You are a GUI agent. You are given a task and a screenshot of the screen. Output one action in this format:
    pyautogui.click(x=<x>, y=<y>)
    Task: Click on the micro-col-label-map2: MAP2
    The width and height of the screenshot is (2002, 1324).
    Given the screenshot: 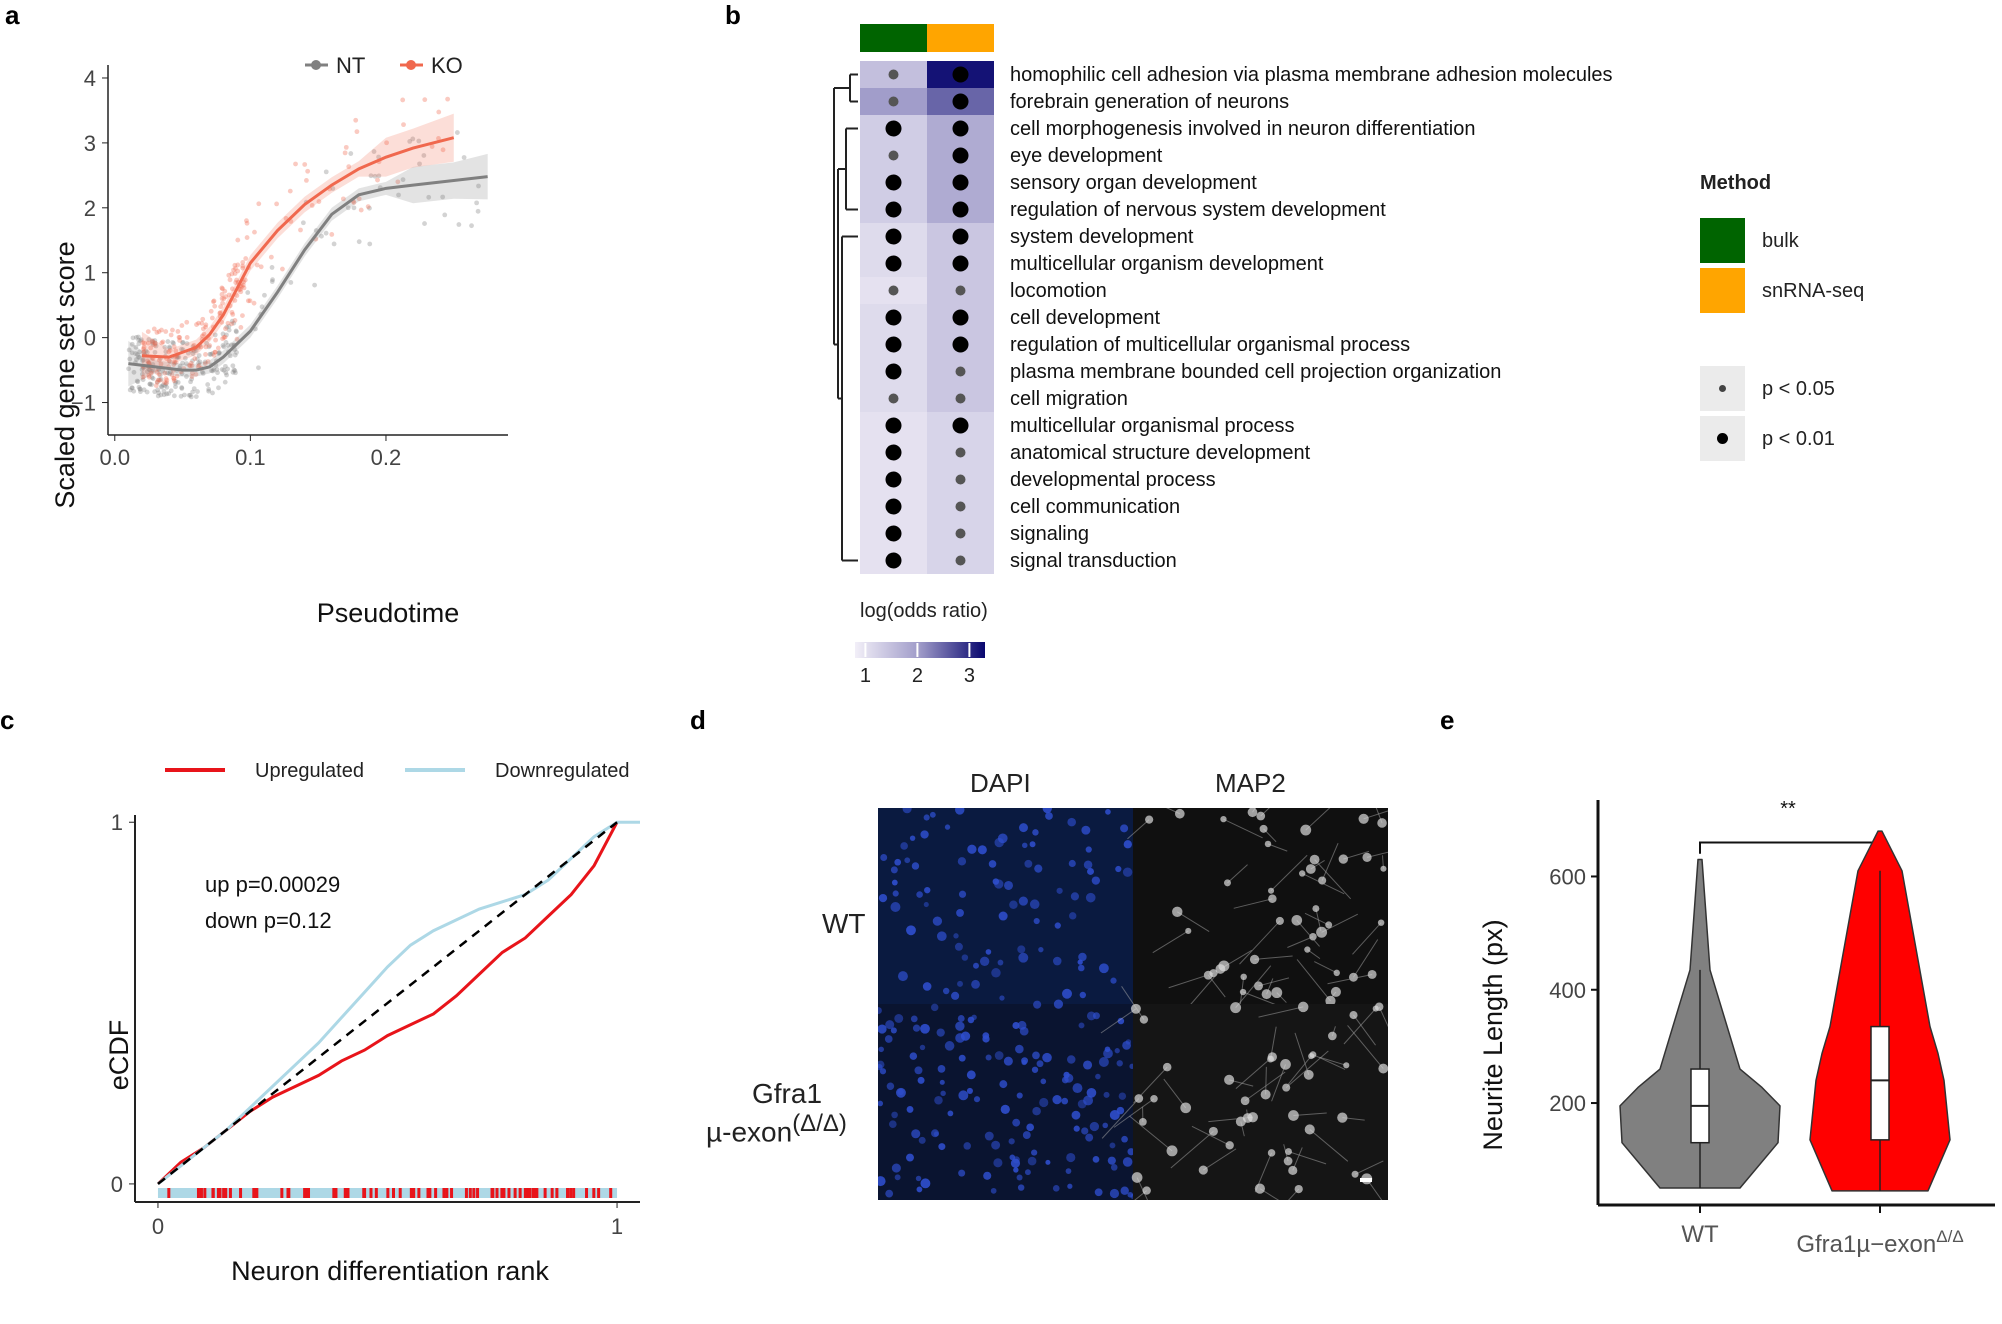 What is the action you would take?
    pyautogui.click(x=1250, y=783)
    